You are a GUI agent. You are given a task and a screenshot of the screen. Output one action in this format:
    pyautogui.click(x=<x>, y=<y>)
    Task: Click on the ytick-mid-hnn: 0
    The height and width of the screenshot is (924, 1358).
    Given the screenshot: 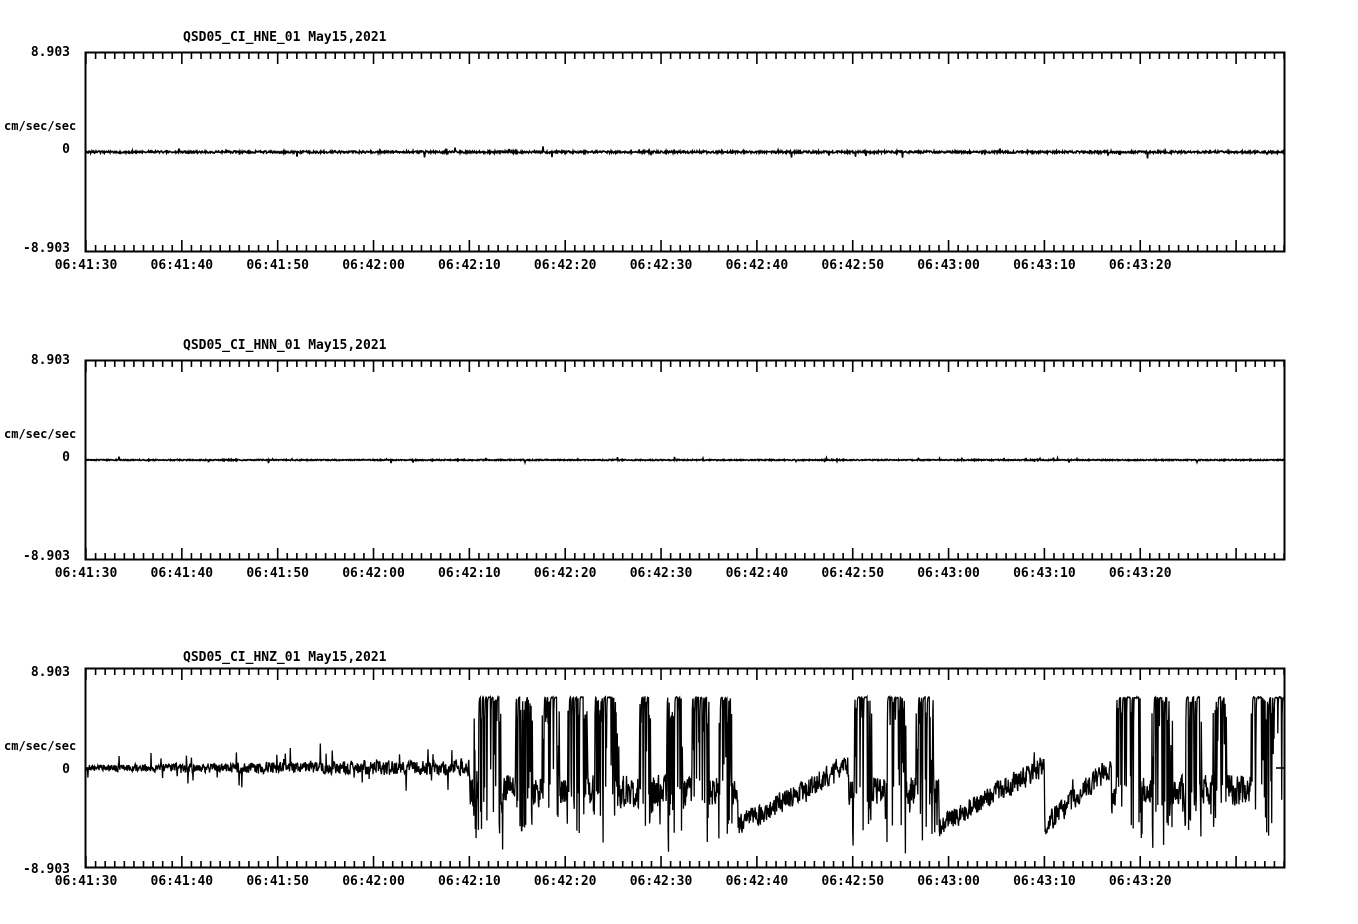 What is the action you would take?
    pyautogui.click(x=66, y=457)
    